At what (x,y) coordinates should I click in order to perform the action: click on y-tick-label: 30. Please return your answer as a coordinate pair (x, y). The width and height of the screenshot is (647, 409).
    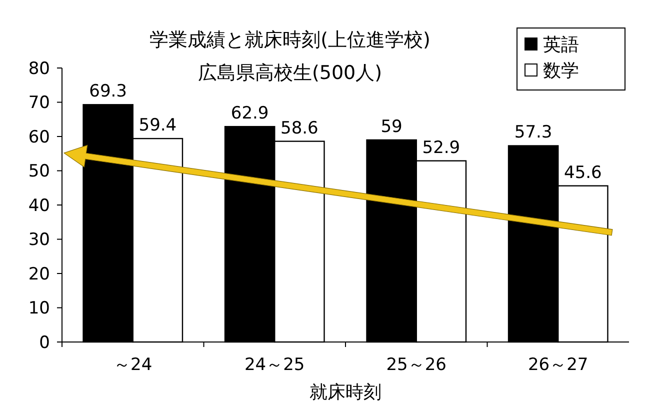
    Looking at the image, I should click on (39, 240).